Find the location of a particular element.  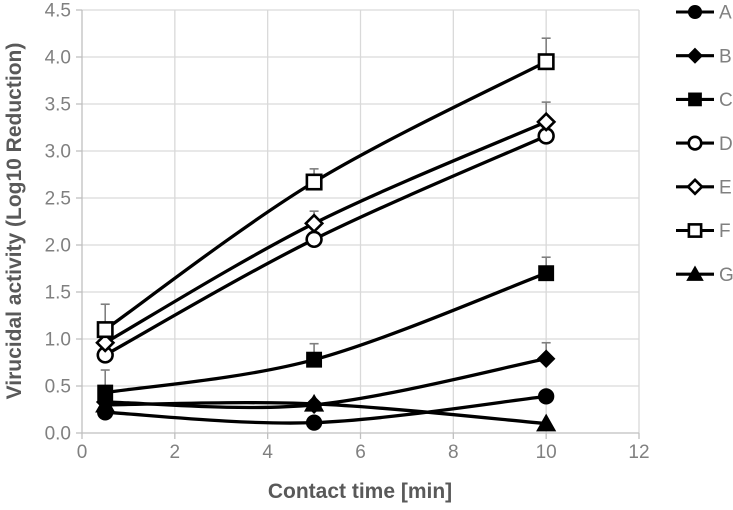

legend-item-C: C is located at coordinates (704, 100).